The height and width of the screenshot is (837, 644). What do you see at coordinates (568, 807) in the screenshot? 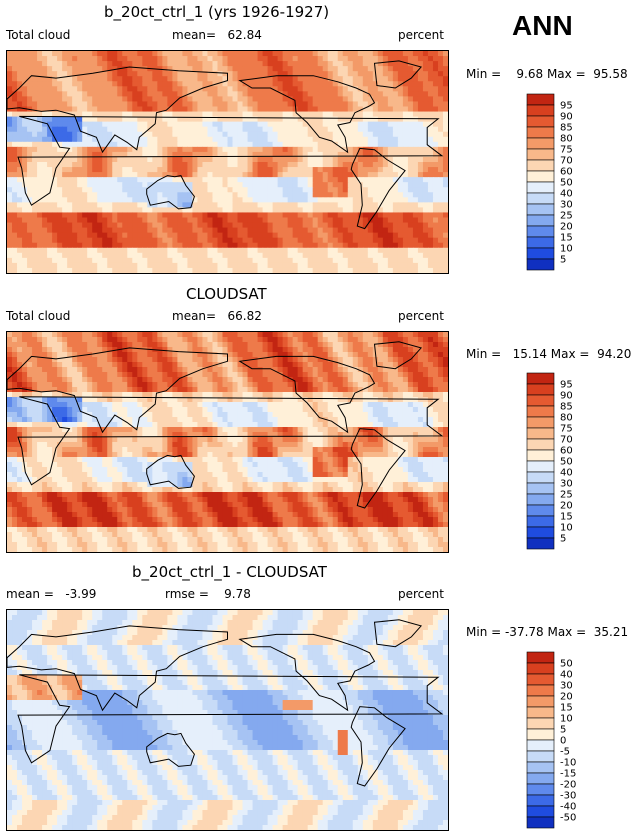
I see `colorbar-tick-label: -40` at bounding box center [568, 807].